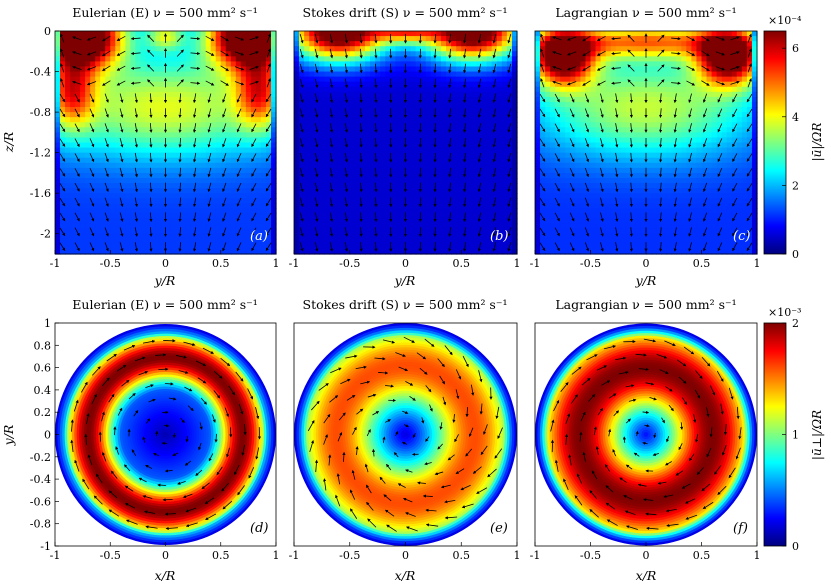 The image size is (831, 587). Describe the element at coordinates (164, 12) in the screenshot. I see `panel-a-title: Eulerian (E) ν = 500 mm² s⁻¹` at that location.